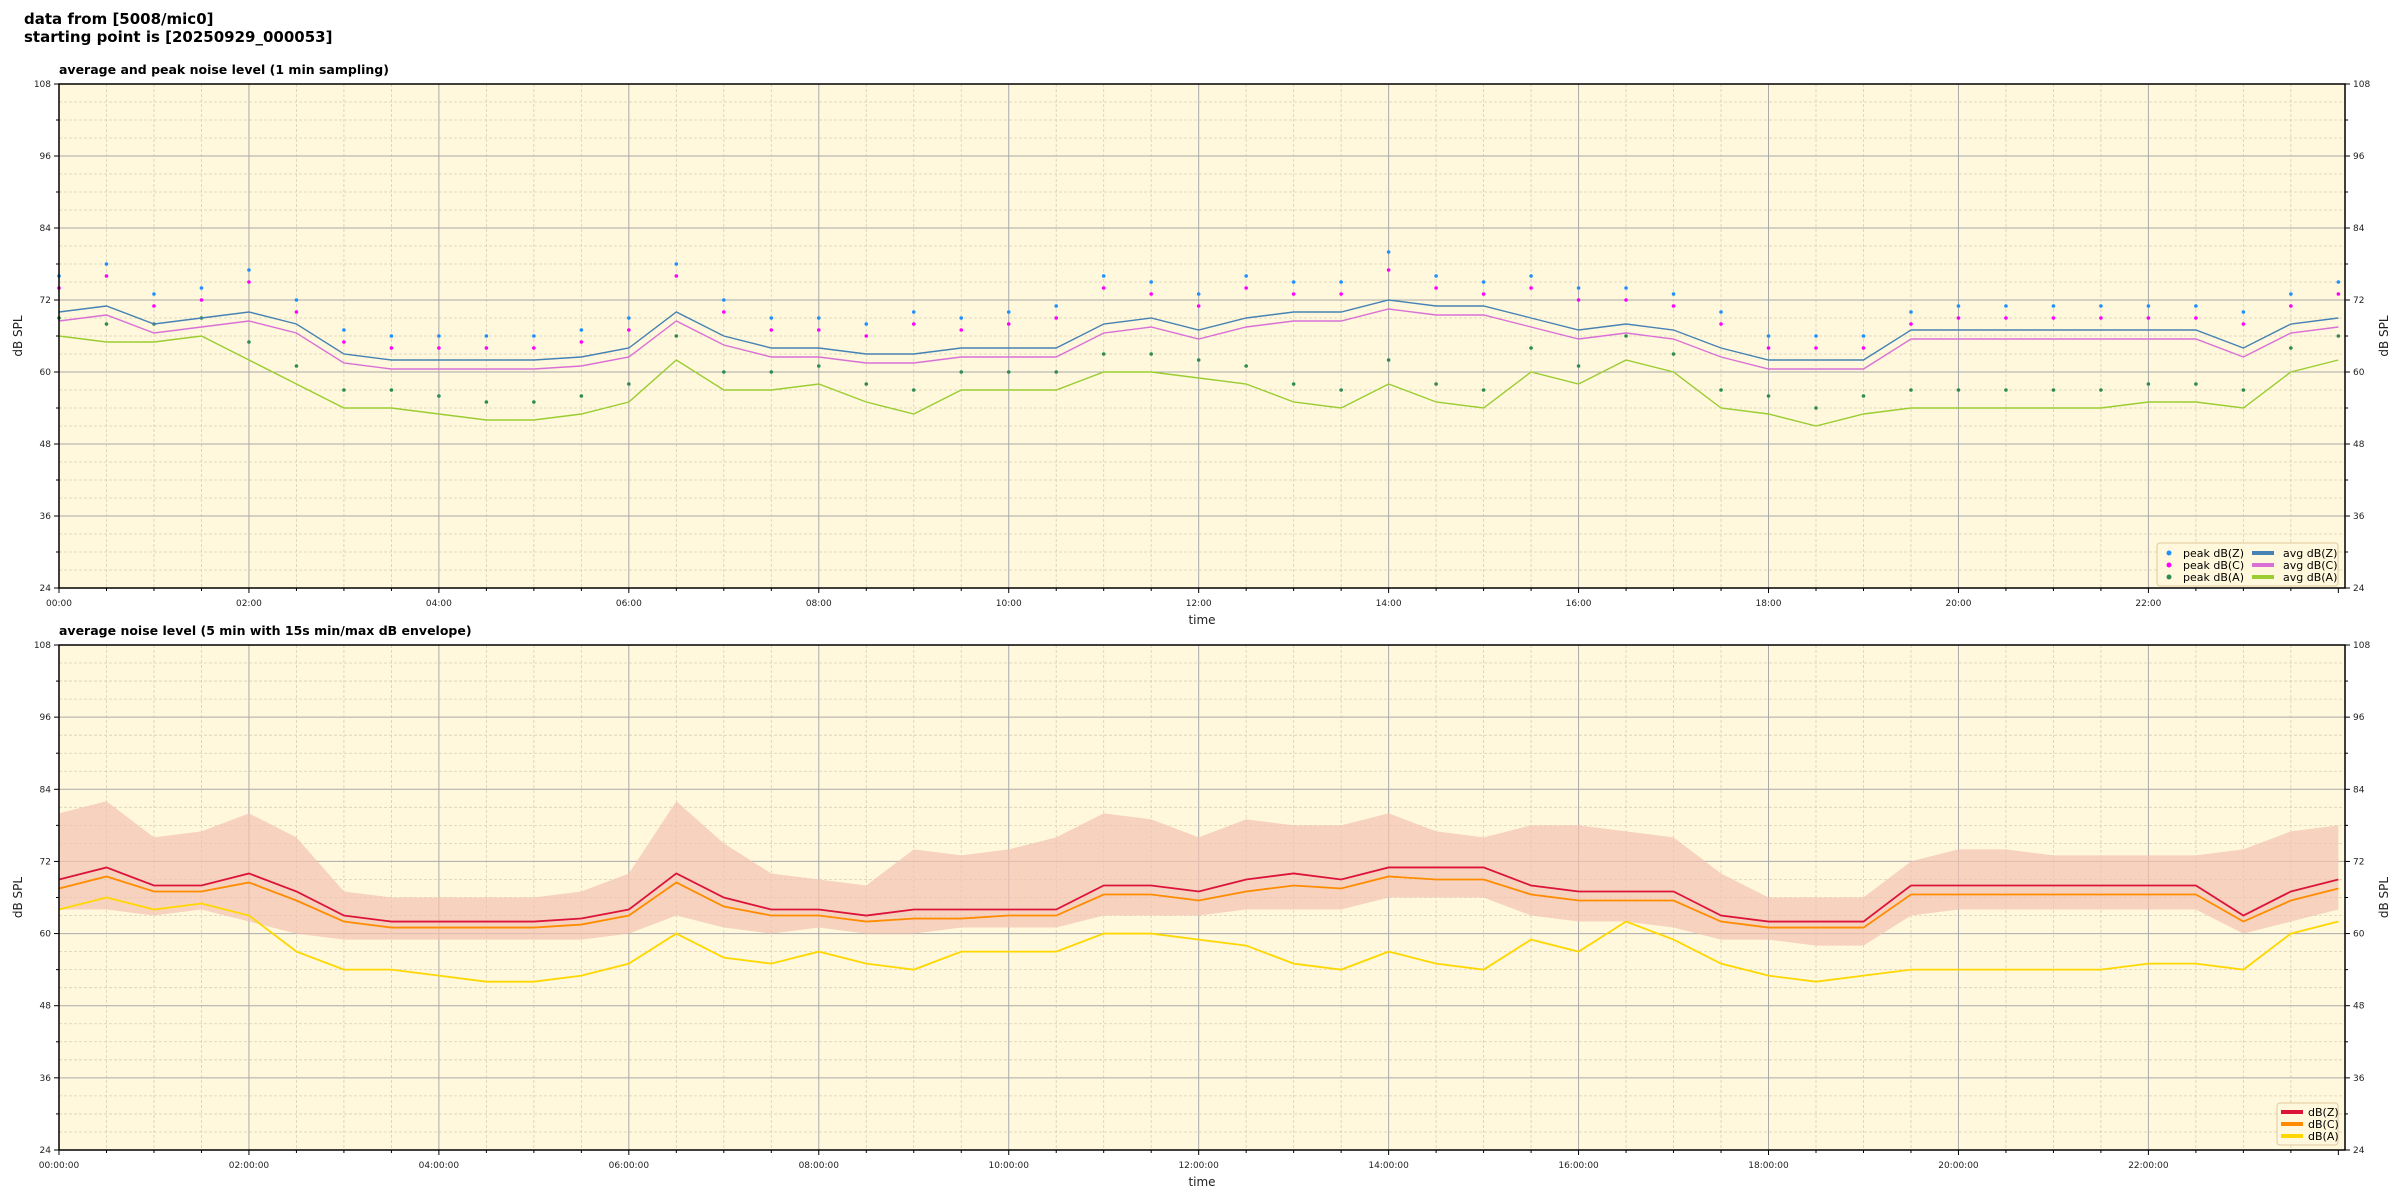 The image size is (2400, 1200). Describe the element at coordinates (249, 1166) in the screenshot. I see `x-tick-label: 02:00:00` at that location.